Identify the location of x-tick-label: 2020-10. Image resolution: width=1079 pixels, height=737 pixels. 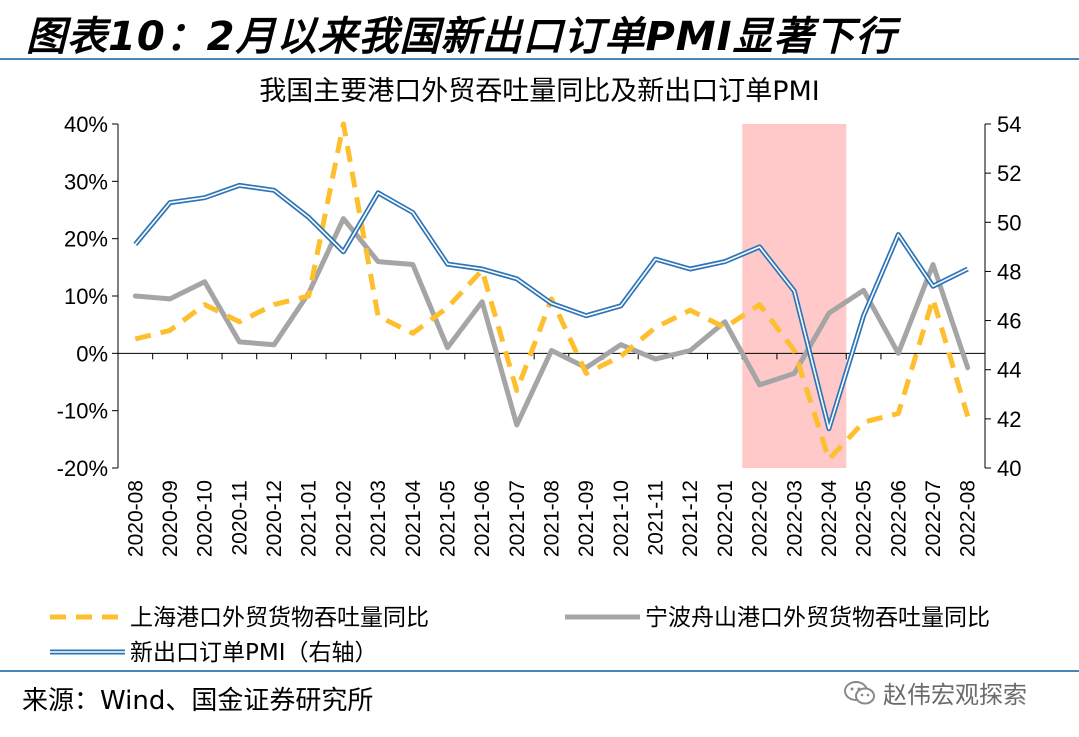
(205, 518).